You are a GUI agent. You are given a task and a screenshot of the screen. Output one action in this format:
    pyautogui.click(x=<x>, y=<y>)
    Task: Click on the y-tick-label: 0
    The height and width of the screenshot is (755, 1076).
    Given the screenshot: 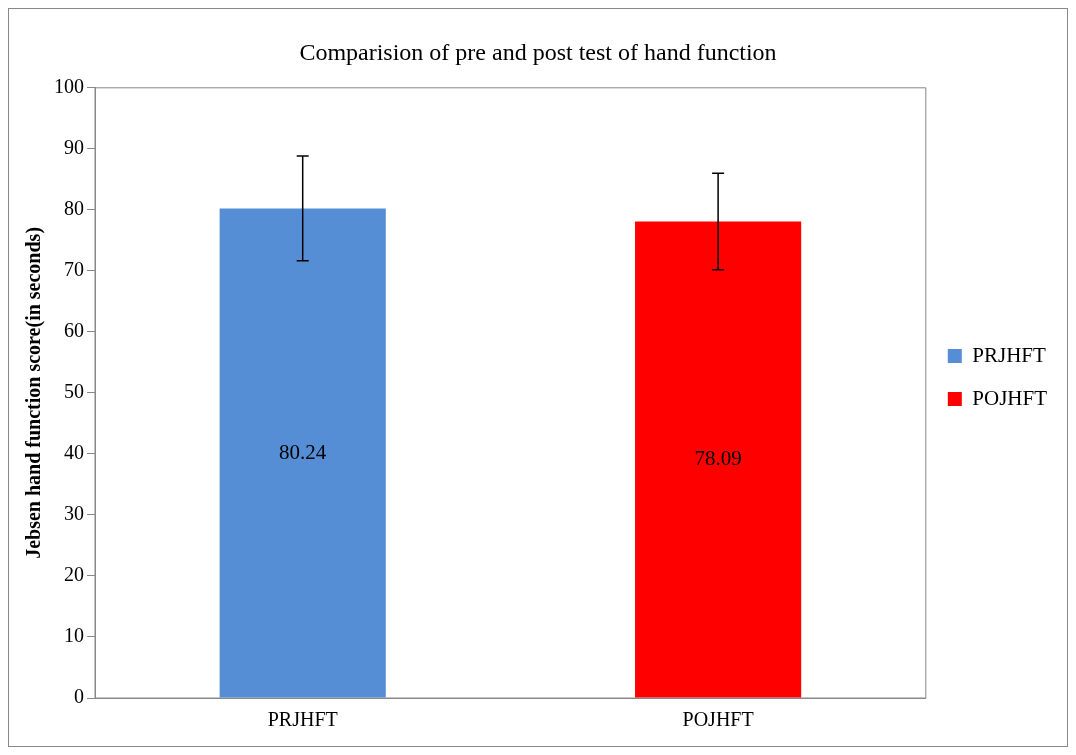 What is the action you would take?
    pyautogui.click(x=79, y=696)
    